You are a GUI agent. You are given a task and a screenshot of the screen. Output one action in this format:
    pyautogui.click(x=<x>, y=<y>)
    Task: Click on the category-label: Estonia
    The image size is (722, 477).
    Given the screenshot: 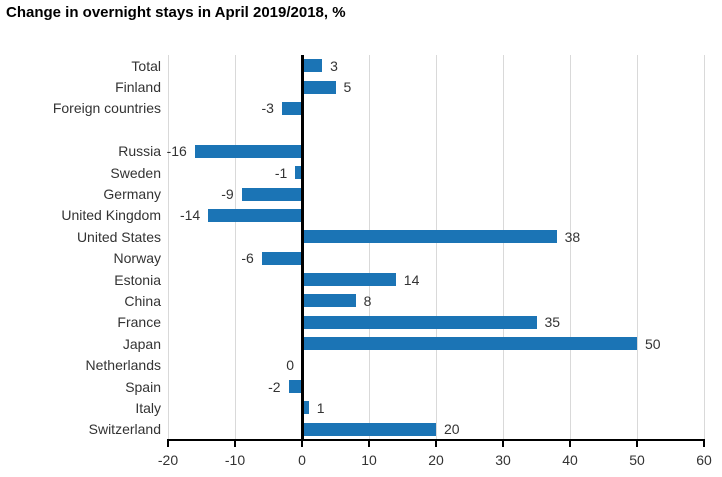 What is the action you would take?
    pyautogui.click(x=137, y=279)
    